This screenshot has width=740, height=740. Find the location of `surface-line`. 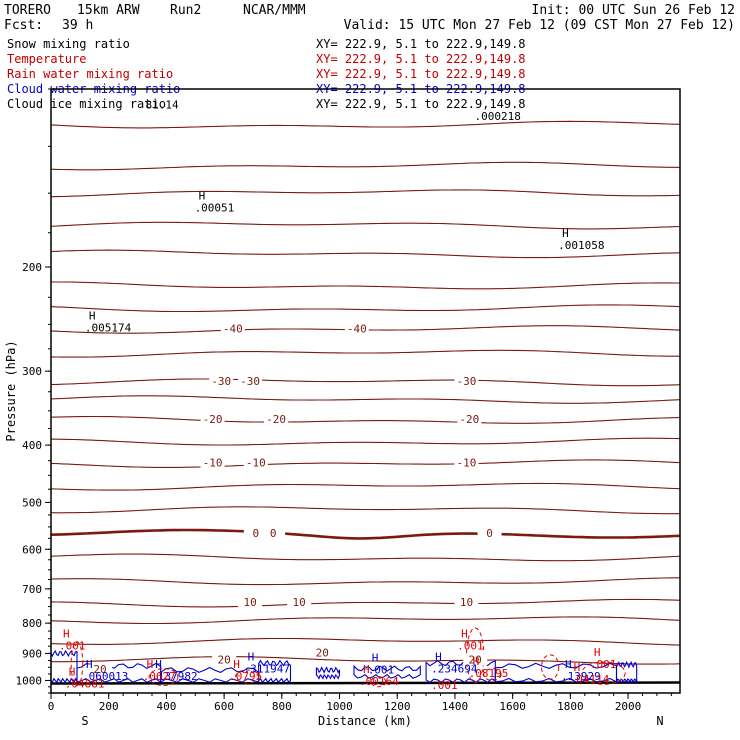

surface-line is located at coordinates (365, 683).